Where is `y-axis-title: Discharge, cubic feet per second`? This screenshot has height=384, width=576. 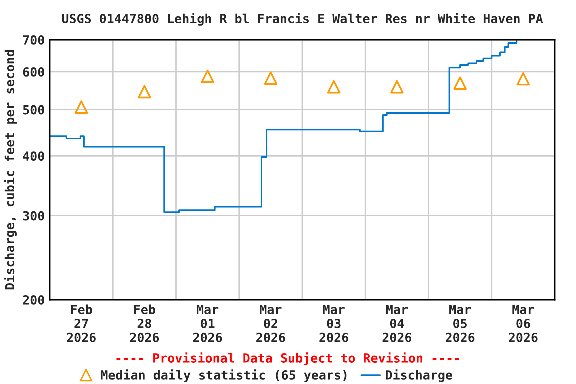
y-axis-title: Discharge, cubic feet per second is located at coordinates (11, 170).